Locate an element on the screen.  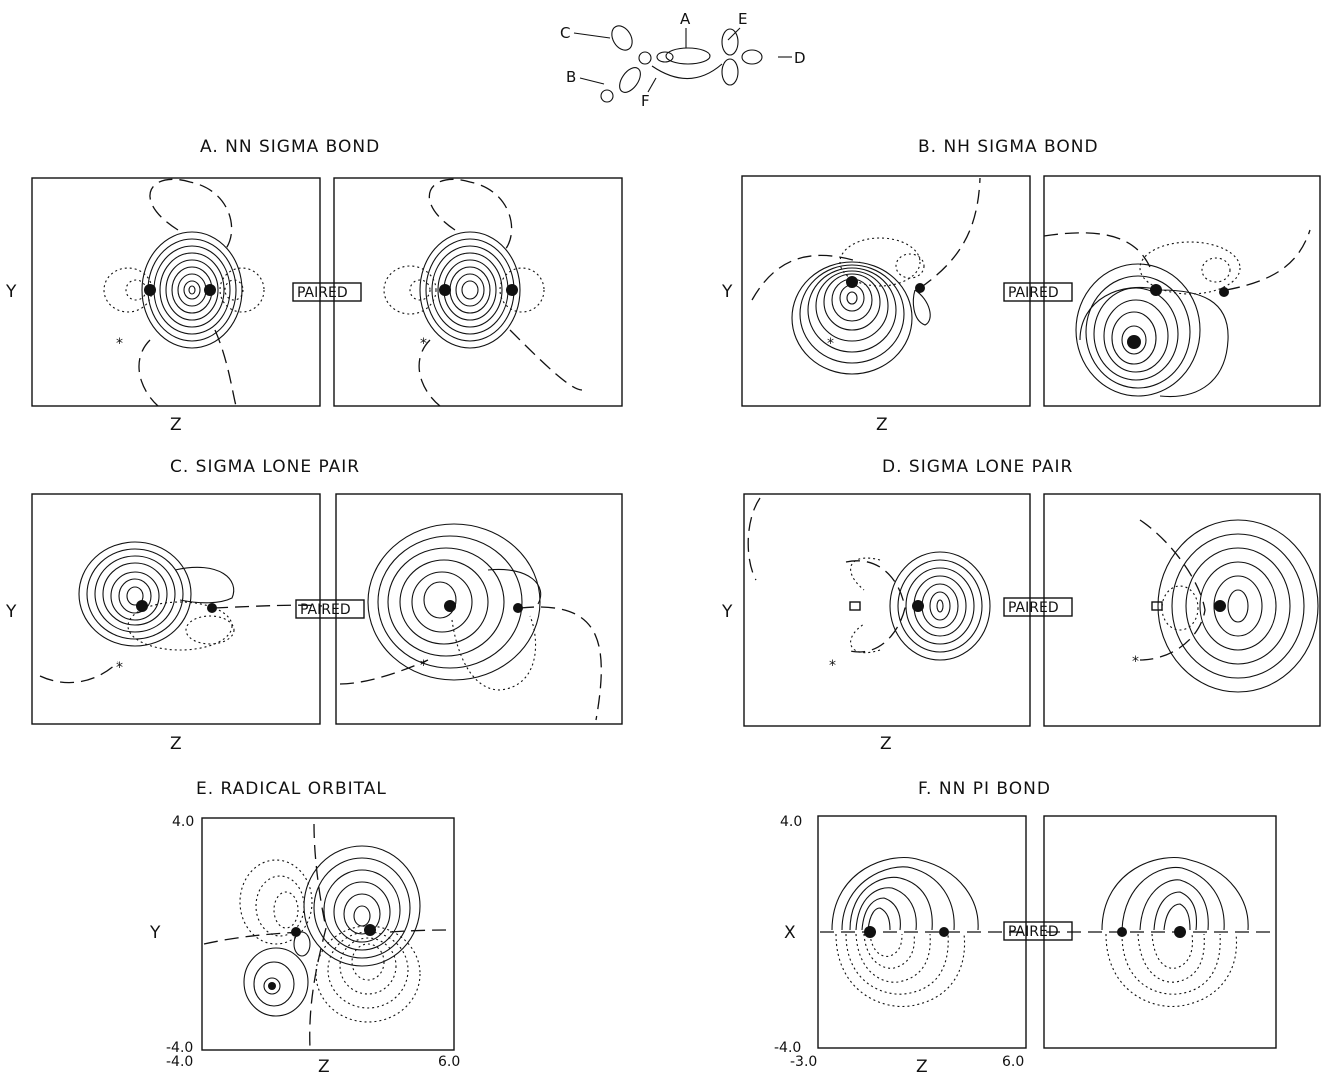
panel-f-left-contours is located at coordinates (922, 932).